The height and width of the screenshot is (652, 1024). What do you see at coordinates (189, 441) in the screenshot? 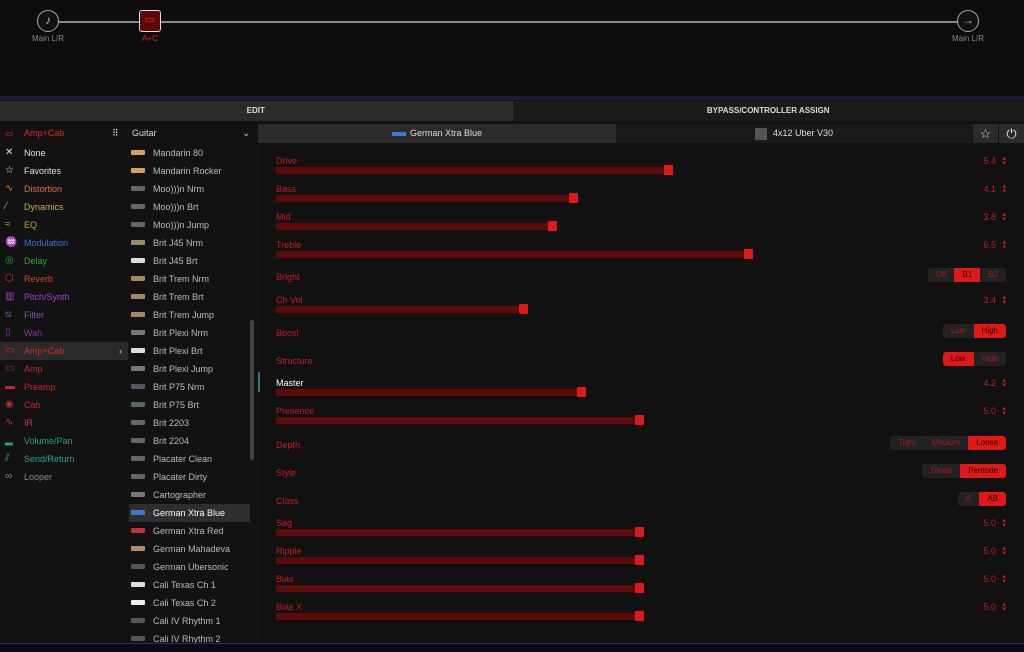
I see `model-list-item: Brit 2204` at bounding box center [189, 441].